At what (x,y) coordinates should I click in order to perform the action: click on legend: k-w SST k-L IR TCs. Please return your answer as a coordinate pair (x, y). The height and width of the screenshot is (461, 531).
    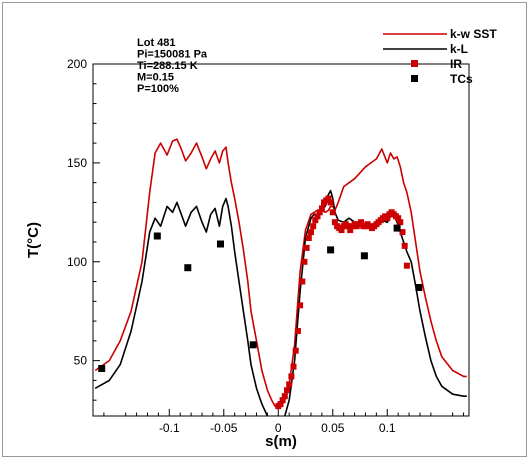
    Looking at the image, I should click on (440, 56).